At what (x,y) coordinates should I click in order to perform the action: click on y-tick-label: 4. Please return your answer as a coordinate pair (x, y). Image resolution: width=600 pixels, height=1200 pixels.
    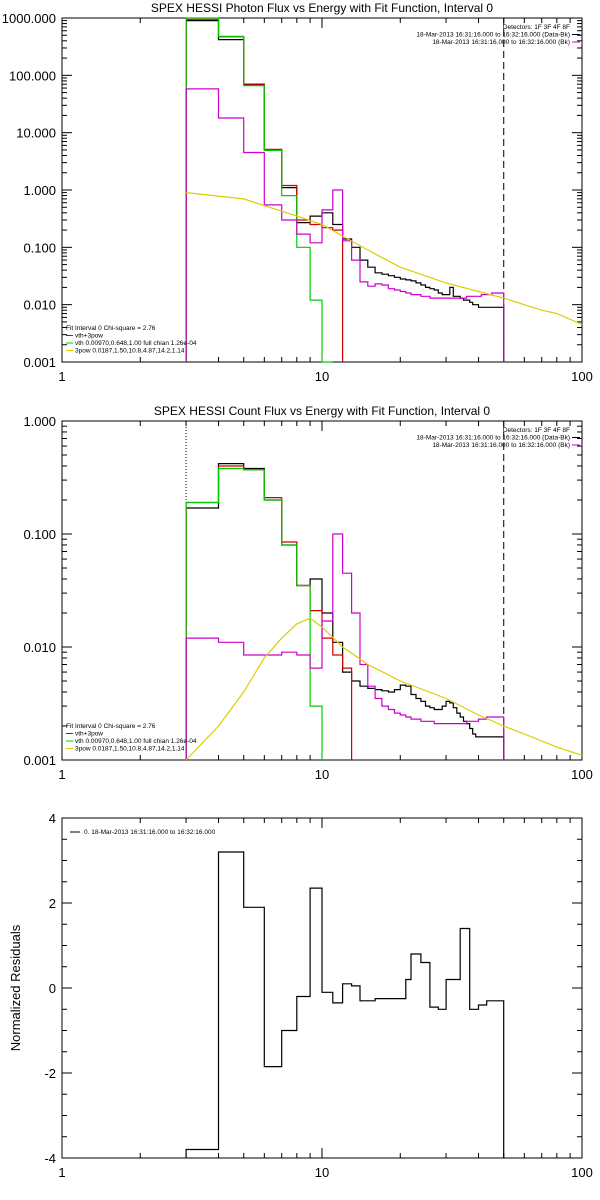
    Looking at the image, I should click on (52, 818).